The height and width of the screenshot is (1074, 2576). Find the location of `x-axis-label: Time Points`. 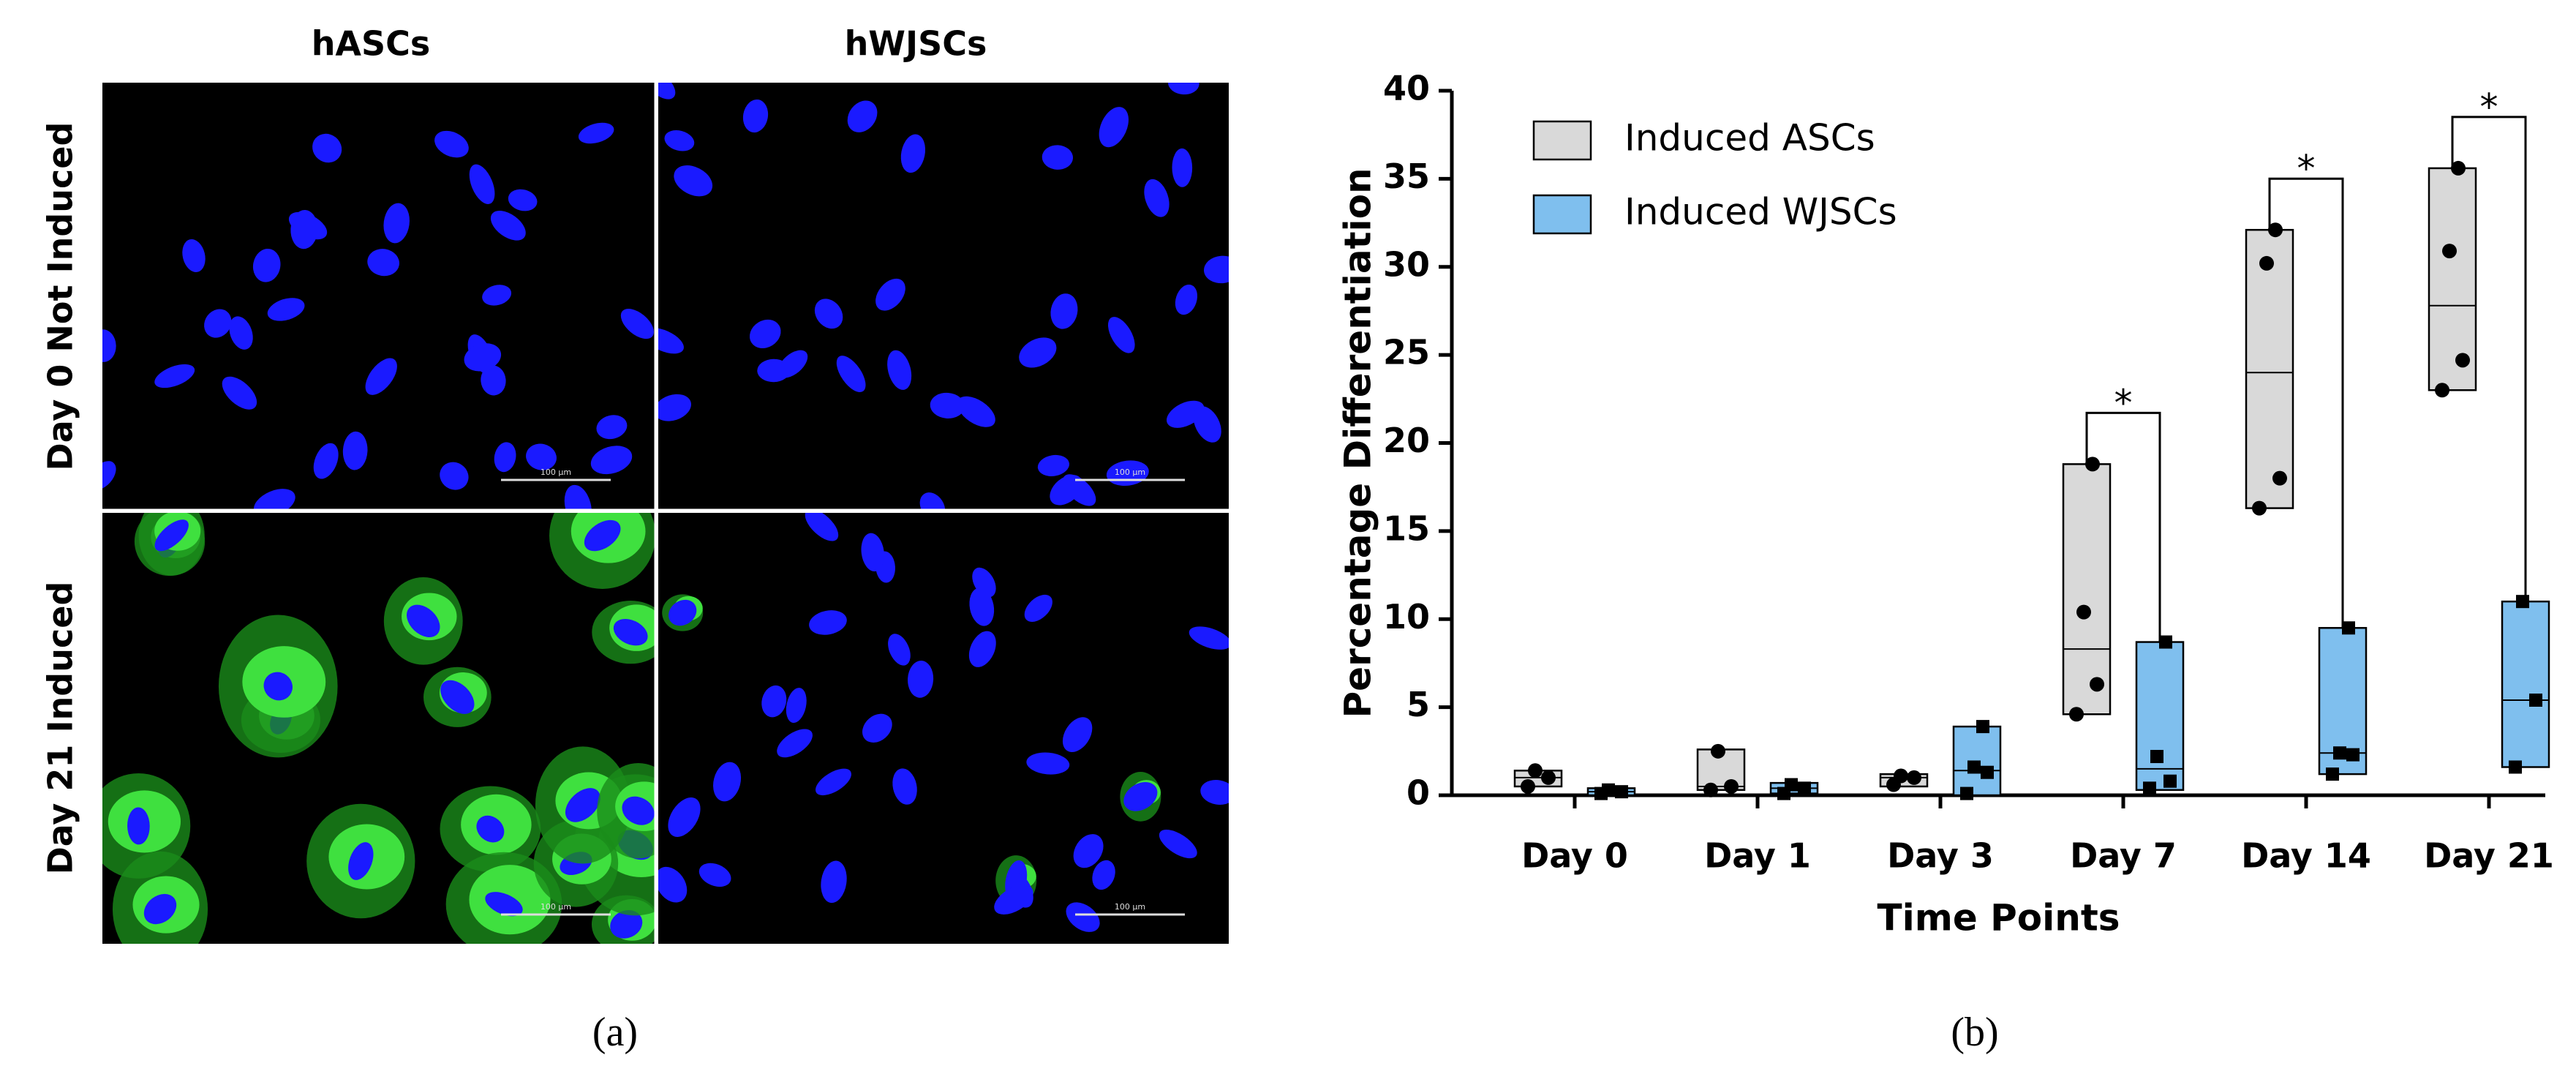

x-axis-label: Time Points is located at coordinates (1998, 918).